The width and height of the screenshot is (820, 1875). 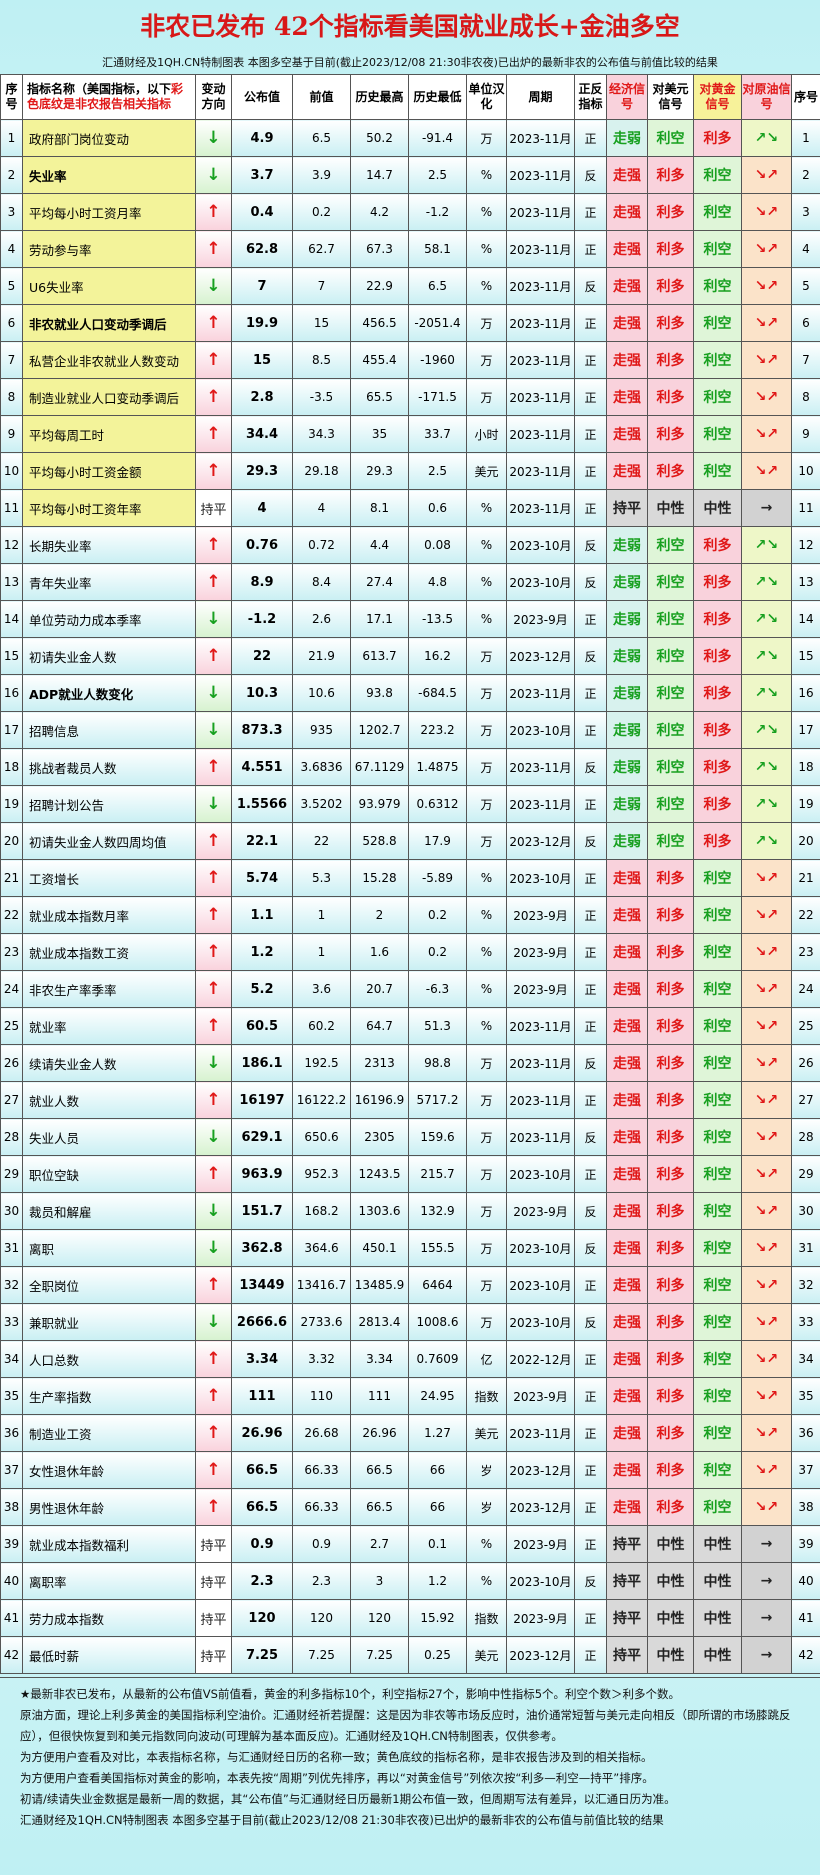 What do you see at coordinates (321, 656) in the screenshot?
I see `previous-value: 21.9` at bounding box center [321, 656].